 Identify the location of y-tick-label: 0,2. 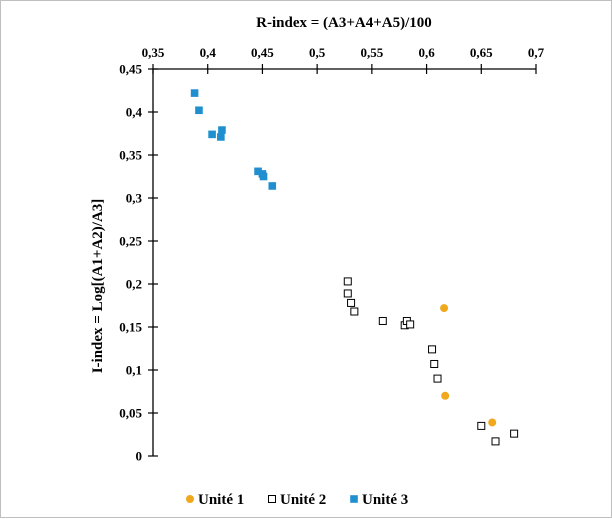
(134, 284).